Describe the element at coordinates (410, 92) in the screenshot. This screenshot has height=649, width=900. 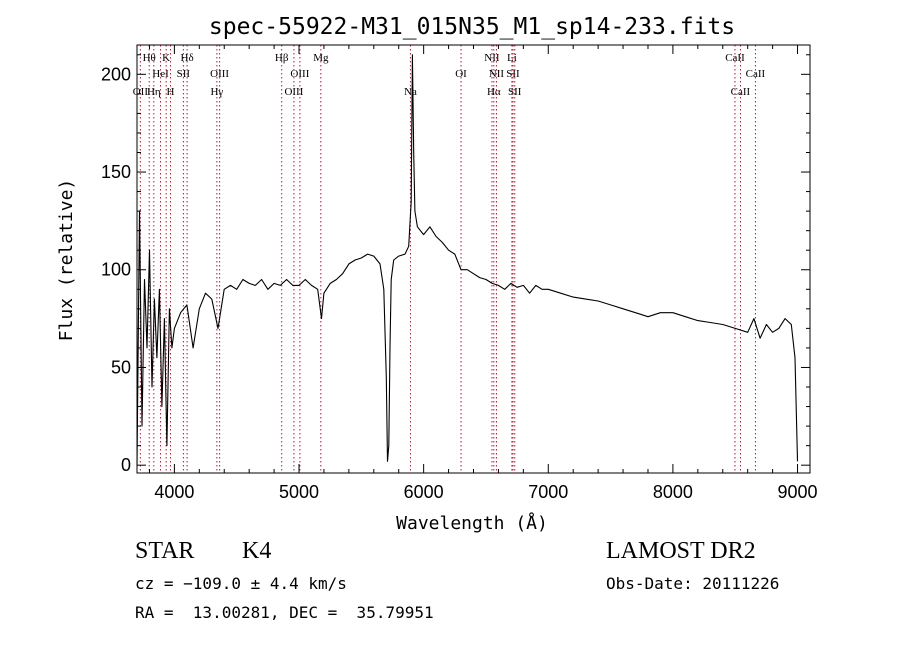
I see `line-marker-label-14: Na` at that location.